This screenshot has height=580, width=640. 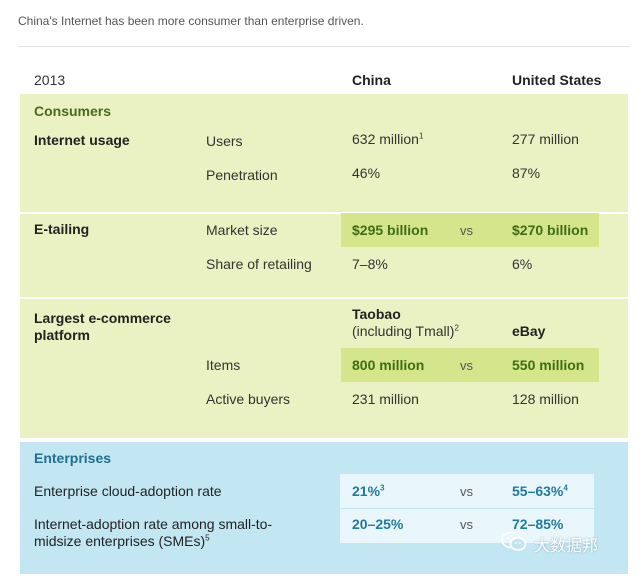 I want to click on market-size-metric: Market size, so click(x=242, y=230).